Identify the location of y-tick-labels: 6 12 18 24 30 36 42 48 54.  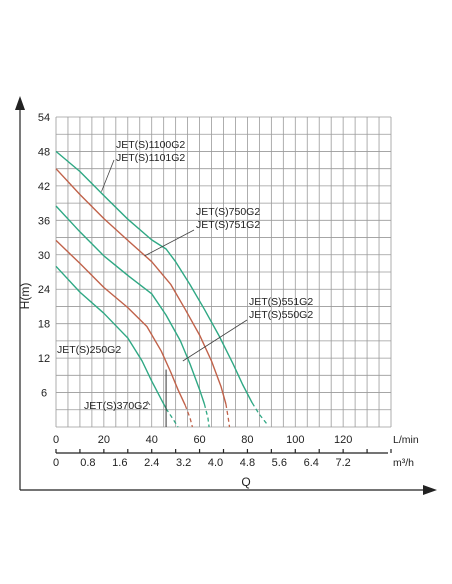
(44, 256).